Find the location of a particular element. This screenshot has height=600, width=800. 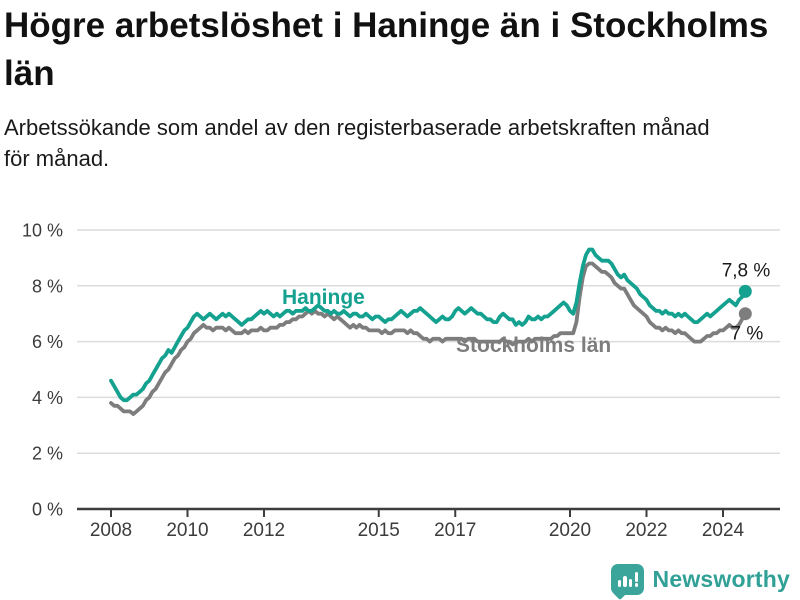

x-tick-label: 2024 is located at coordinates (723, 530).